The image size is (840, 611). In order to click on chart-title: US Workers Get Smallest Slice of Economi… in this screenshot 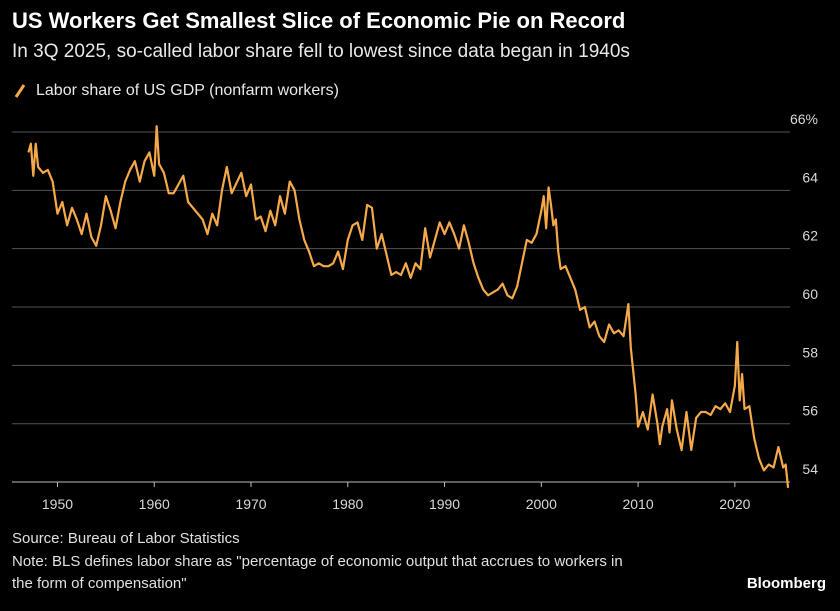, I will do `click(318, 20)`.